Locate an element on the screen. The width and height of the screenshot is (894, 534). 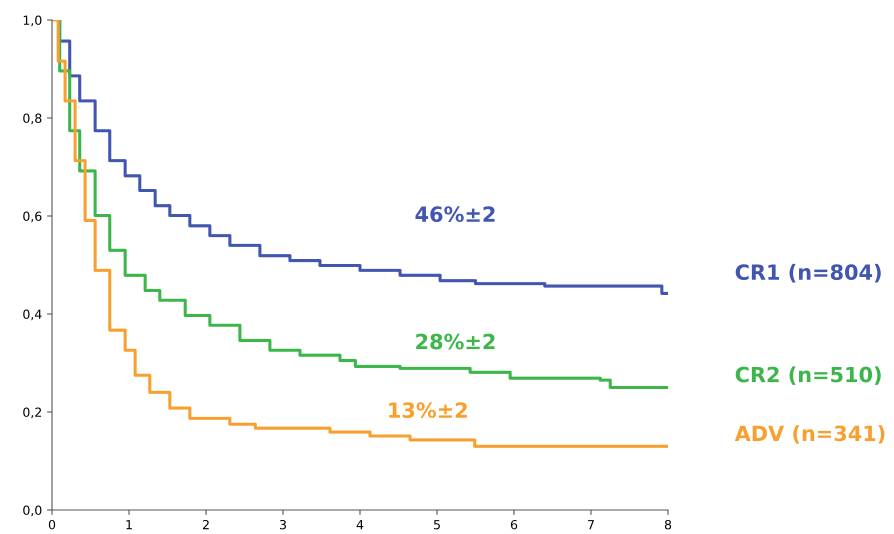
y-tick-label: 1,0 is located at coordinates (33, 20).